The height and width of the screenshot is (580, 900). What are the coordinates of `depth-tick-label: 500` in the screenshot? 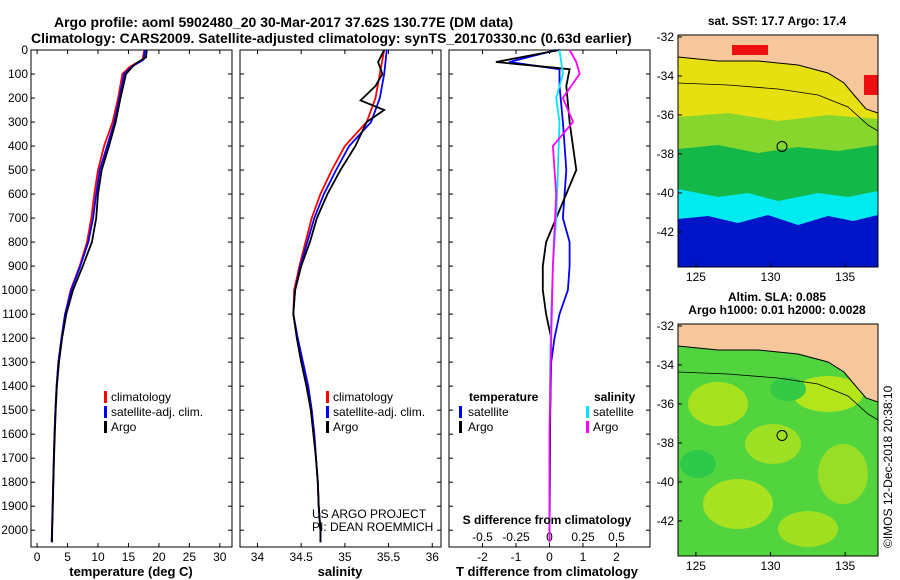 It's located at (18, 170).